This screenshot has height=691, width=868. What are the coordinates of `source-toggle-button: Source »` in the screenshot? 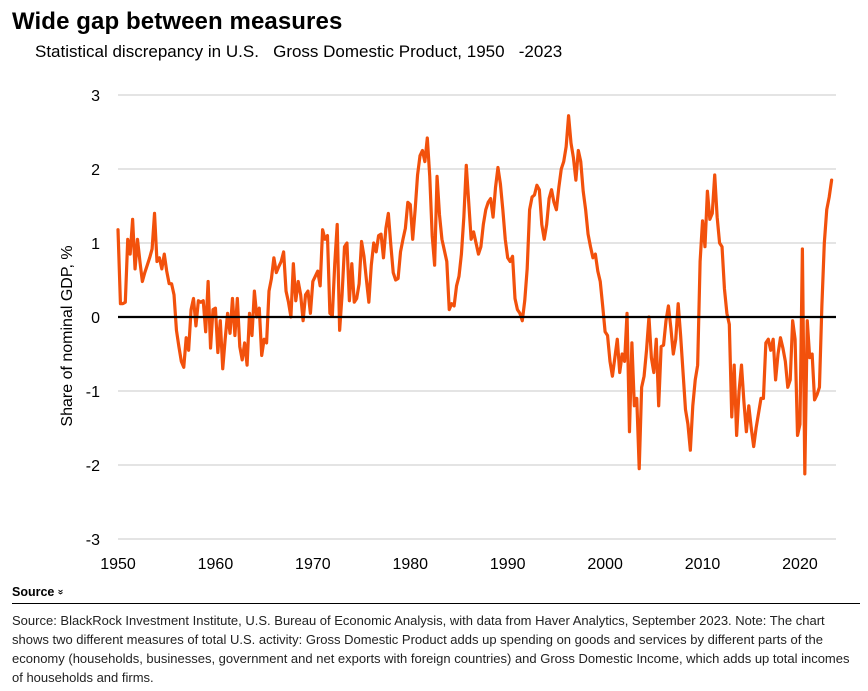 It's located at (39, 592).